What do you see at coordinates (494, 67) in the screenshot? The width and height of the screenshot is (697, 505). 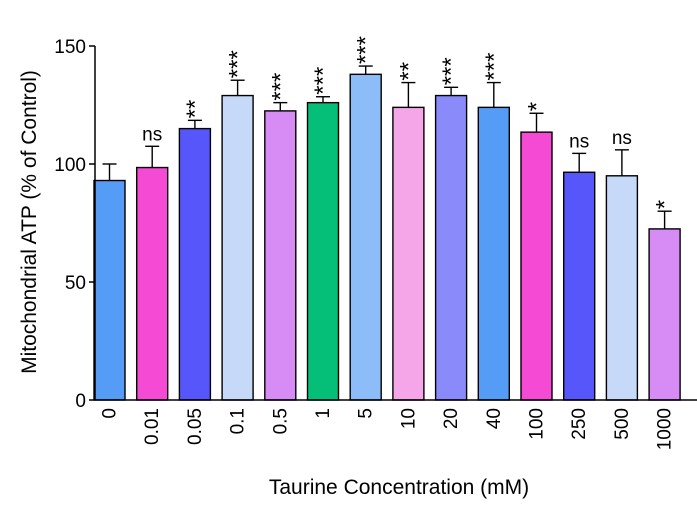 I see `significance-label-40: ***` at bounding box center [494, 67].